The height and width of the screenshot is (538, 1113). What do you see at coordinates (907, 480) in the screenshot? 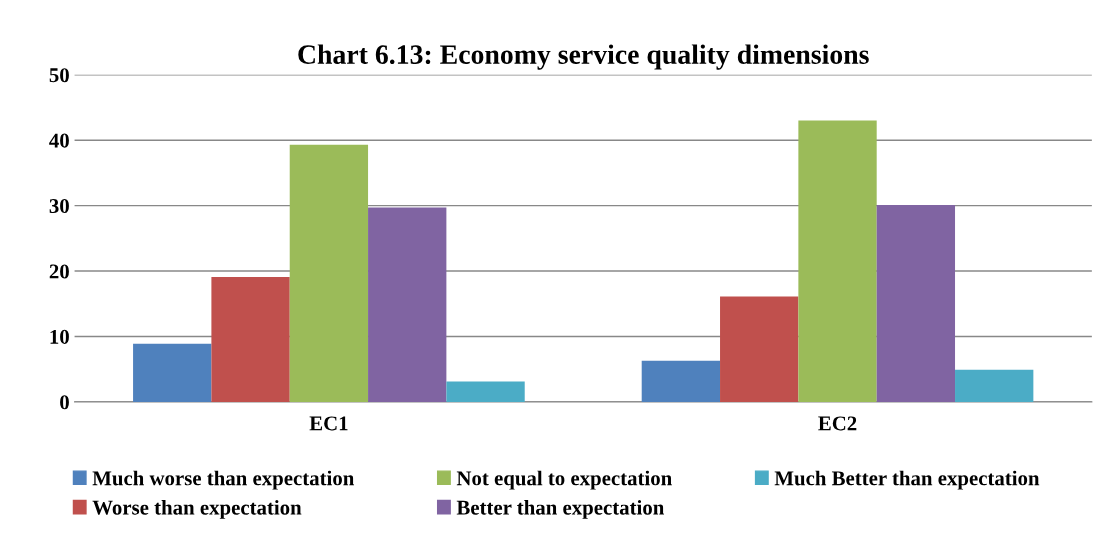
I see `legend-label: Much Better than expectation` at bounding box center [907, 480].